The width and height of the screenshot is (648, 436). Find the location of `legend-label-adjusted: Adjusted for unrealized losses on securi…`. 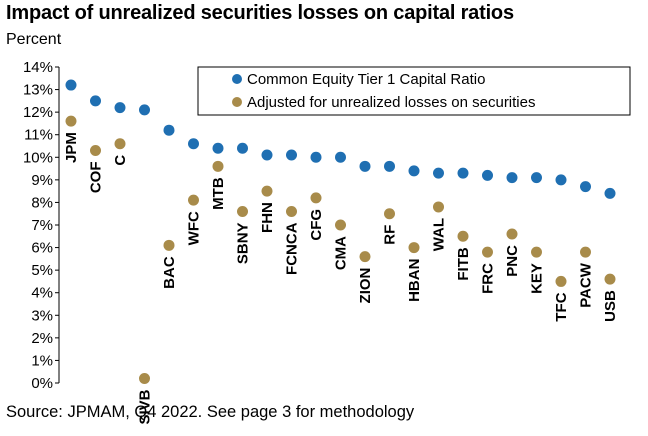

legend-label-adjusted: Adjusted for unrealized losses on securi… is located at coordinates (391, 102).